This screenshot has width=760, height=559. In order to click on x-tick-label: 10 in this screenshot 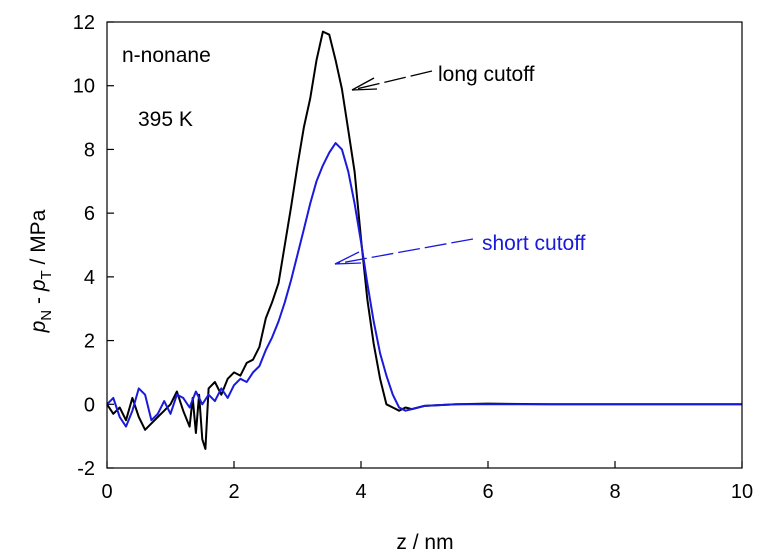, I will do `click(742, 492)`.